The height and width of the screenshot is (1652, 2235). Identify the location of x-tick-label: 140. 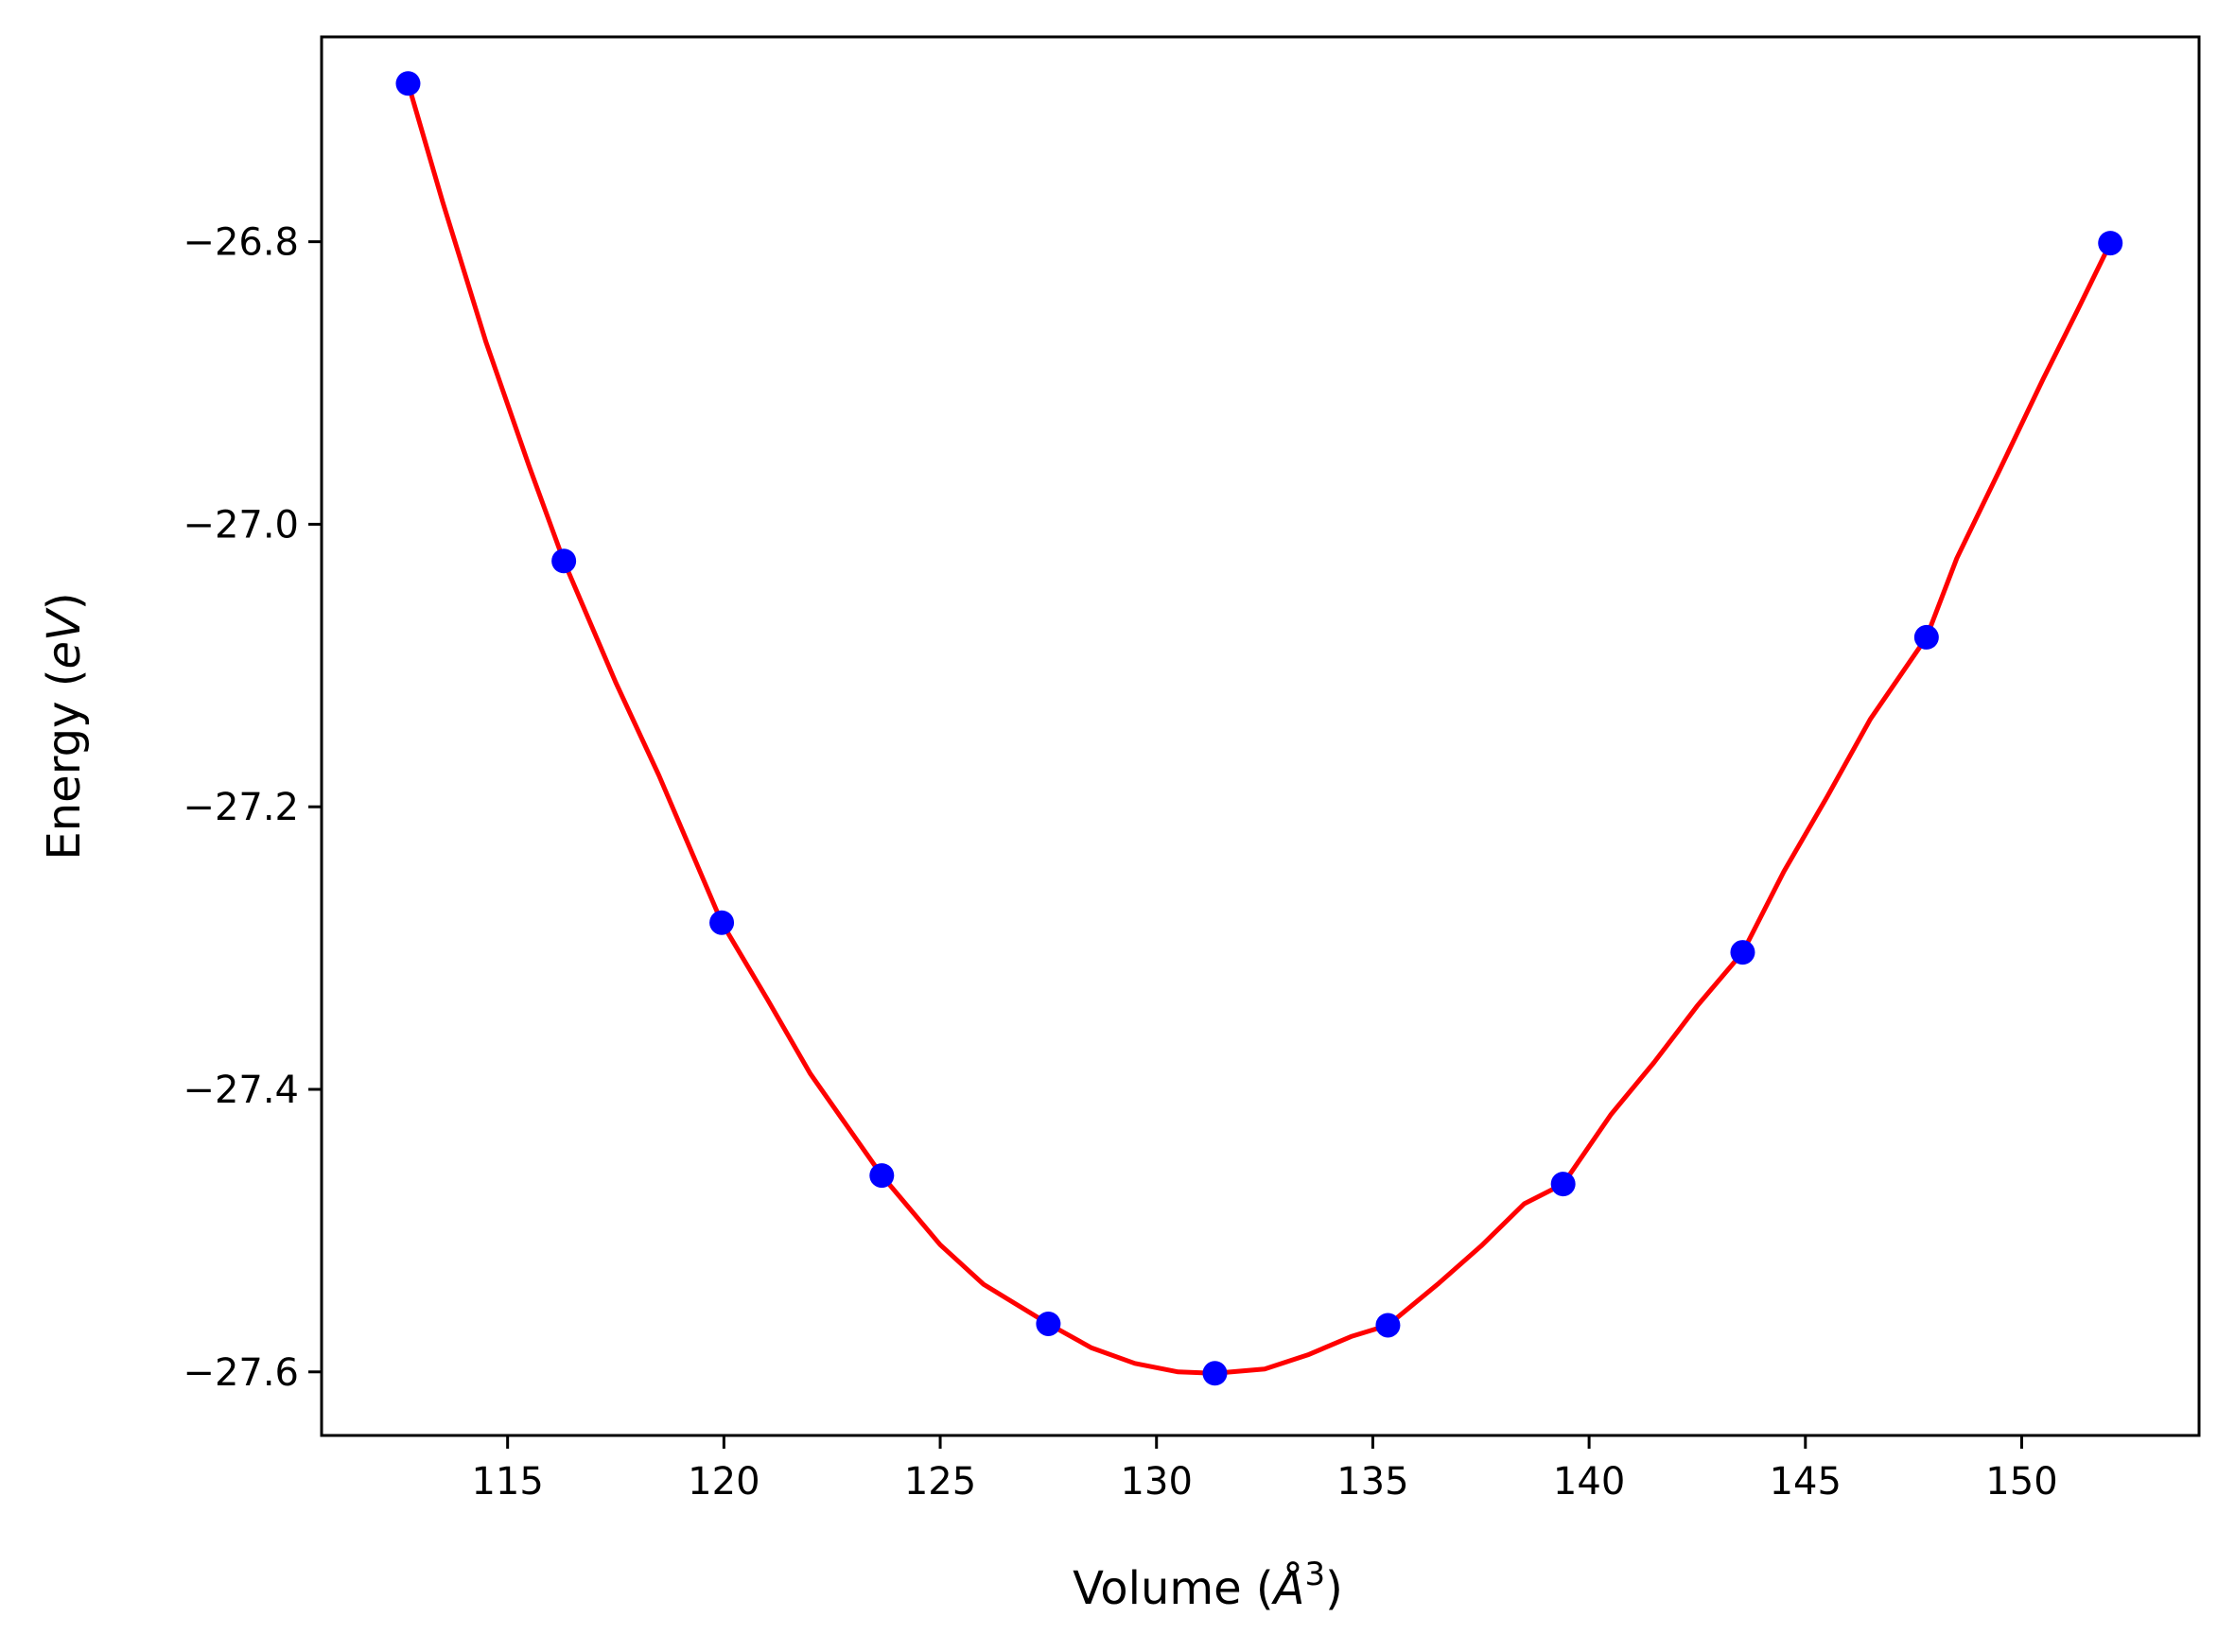
(1589, 1482).